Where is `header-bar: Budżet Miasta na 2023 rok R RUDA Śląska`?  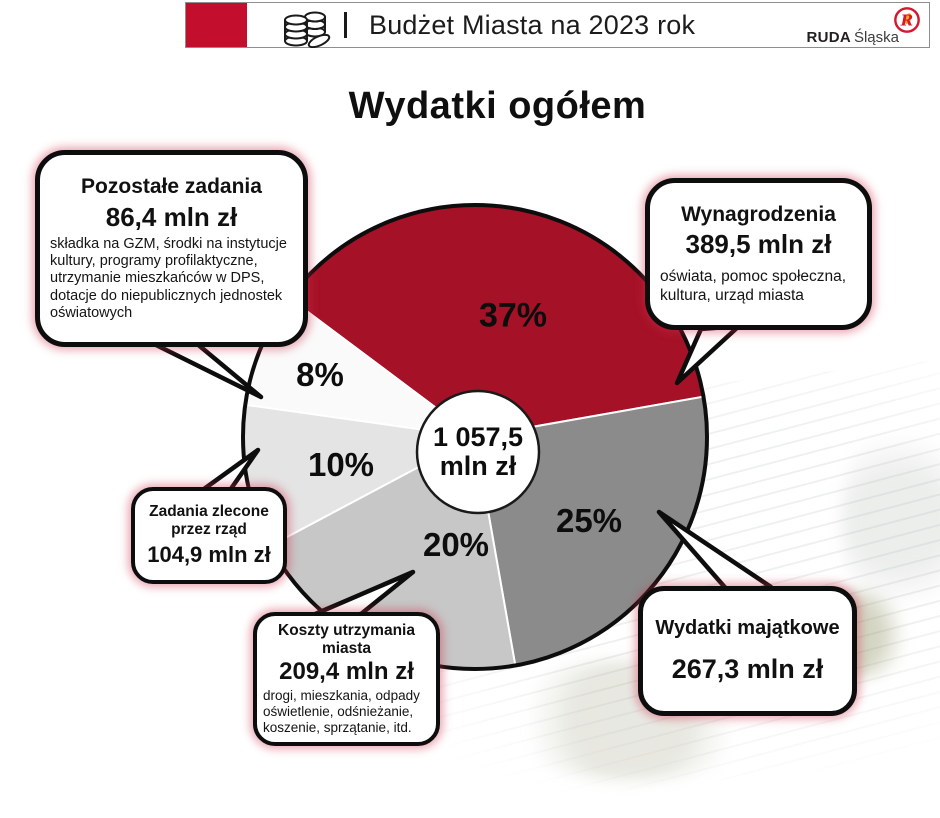
header-bar: Budżet Miasta na 2023 rok R RUDA Śląska is located at coordinates (557, 25).